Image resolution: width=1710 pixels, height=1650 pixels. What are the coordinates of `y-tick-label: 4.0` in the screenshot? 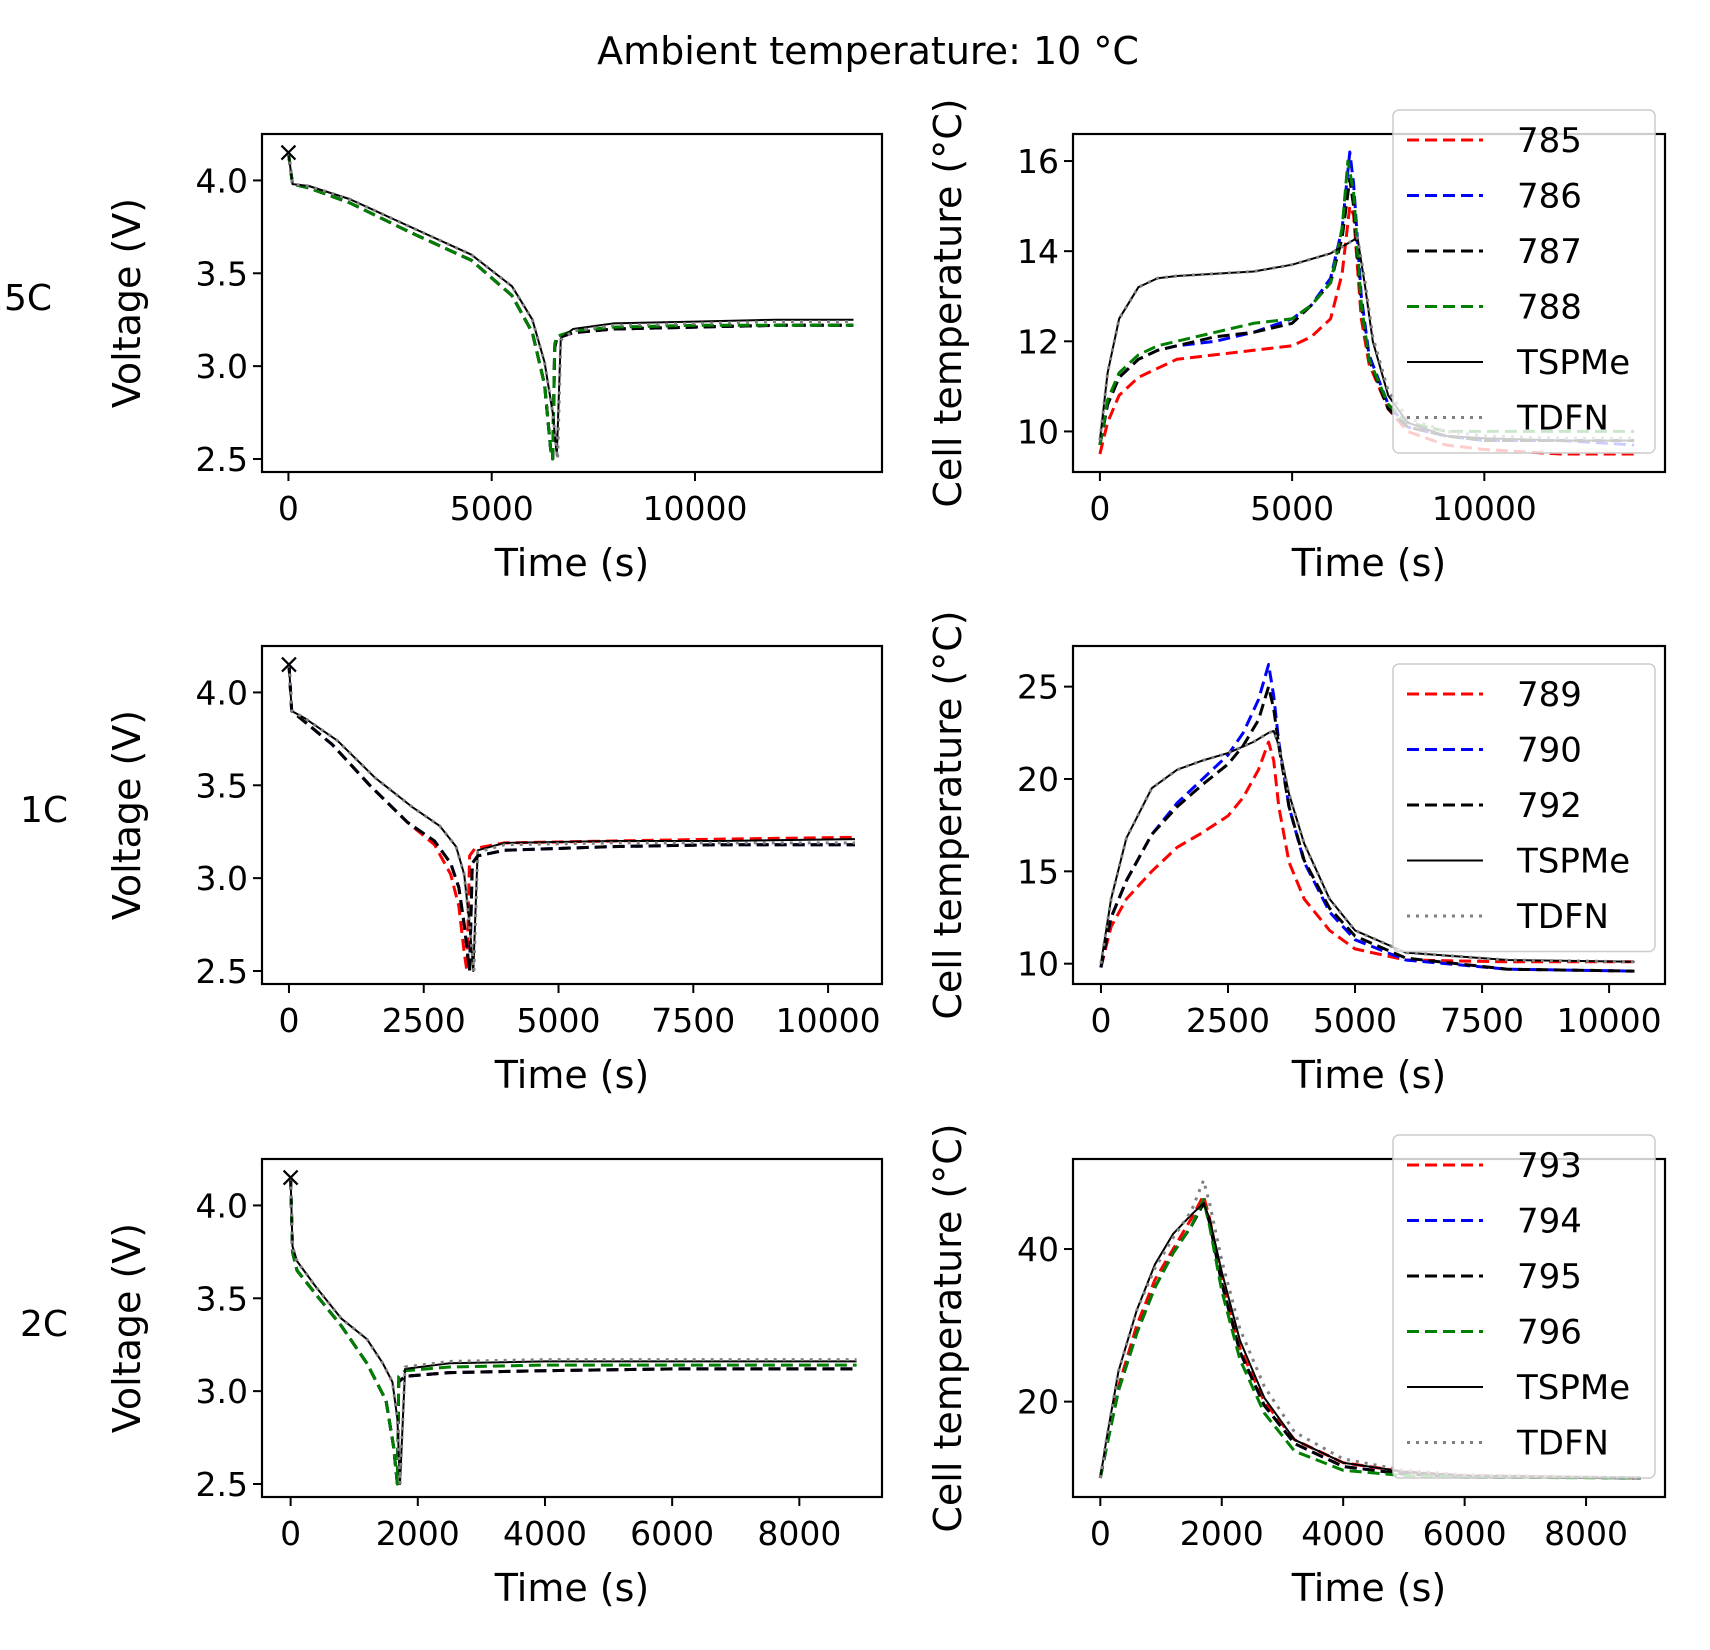 It's located at (222, 692).